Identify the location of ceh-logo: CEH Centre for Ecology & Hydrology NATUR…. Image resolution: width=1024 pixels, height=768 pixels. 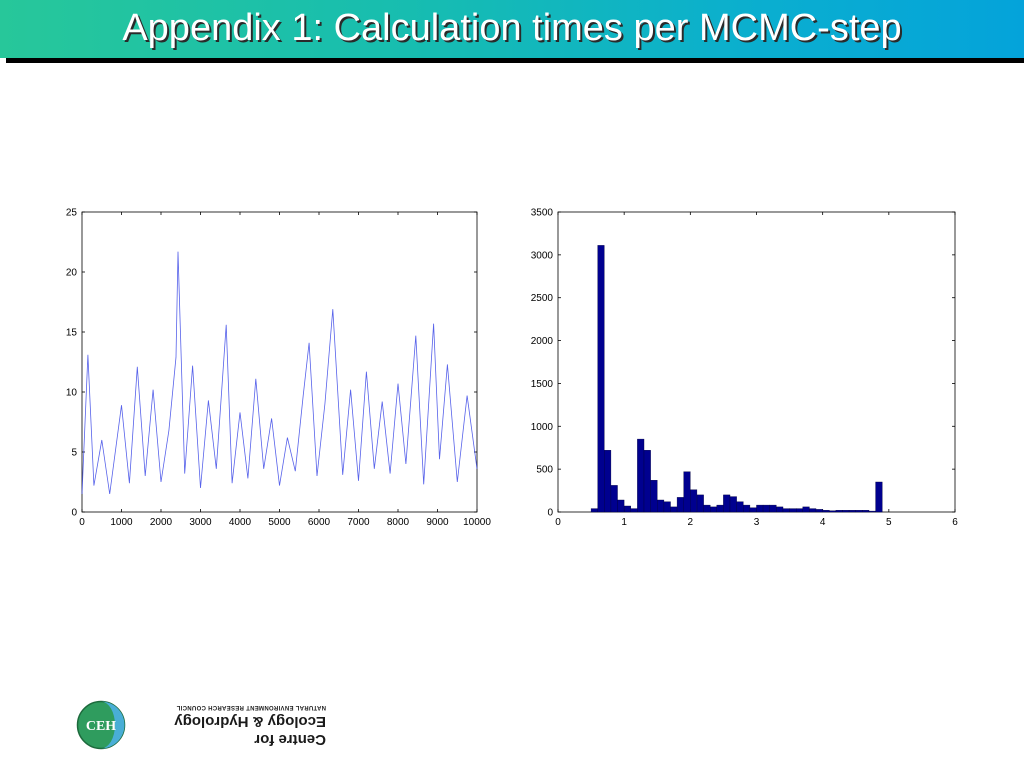
(201, 724).